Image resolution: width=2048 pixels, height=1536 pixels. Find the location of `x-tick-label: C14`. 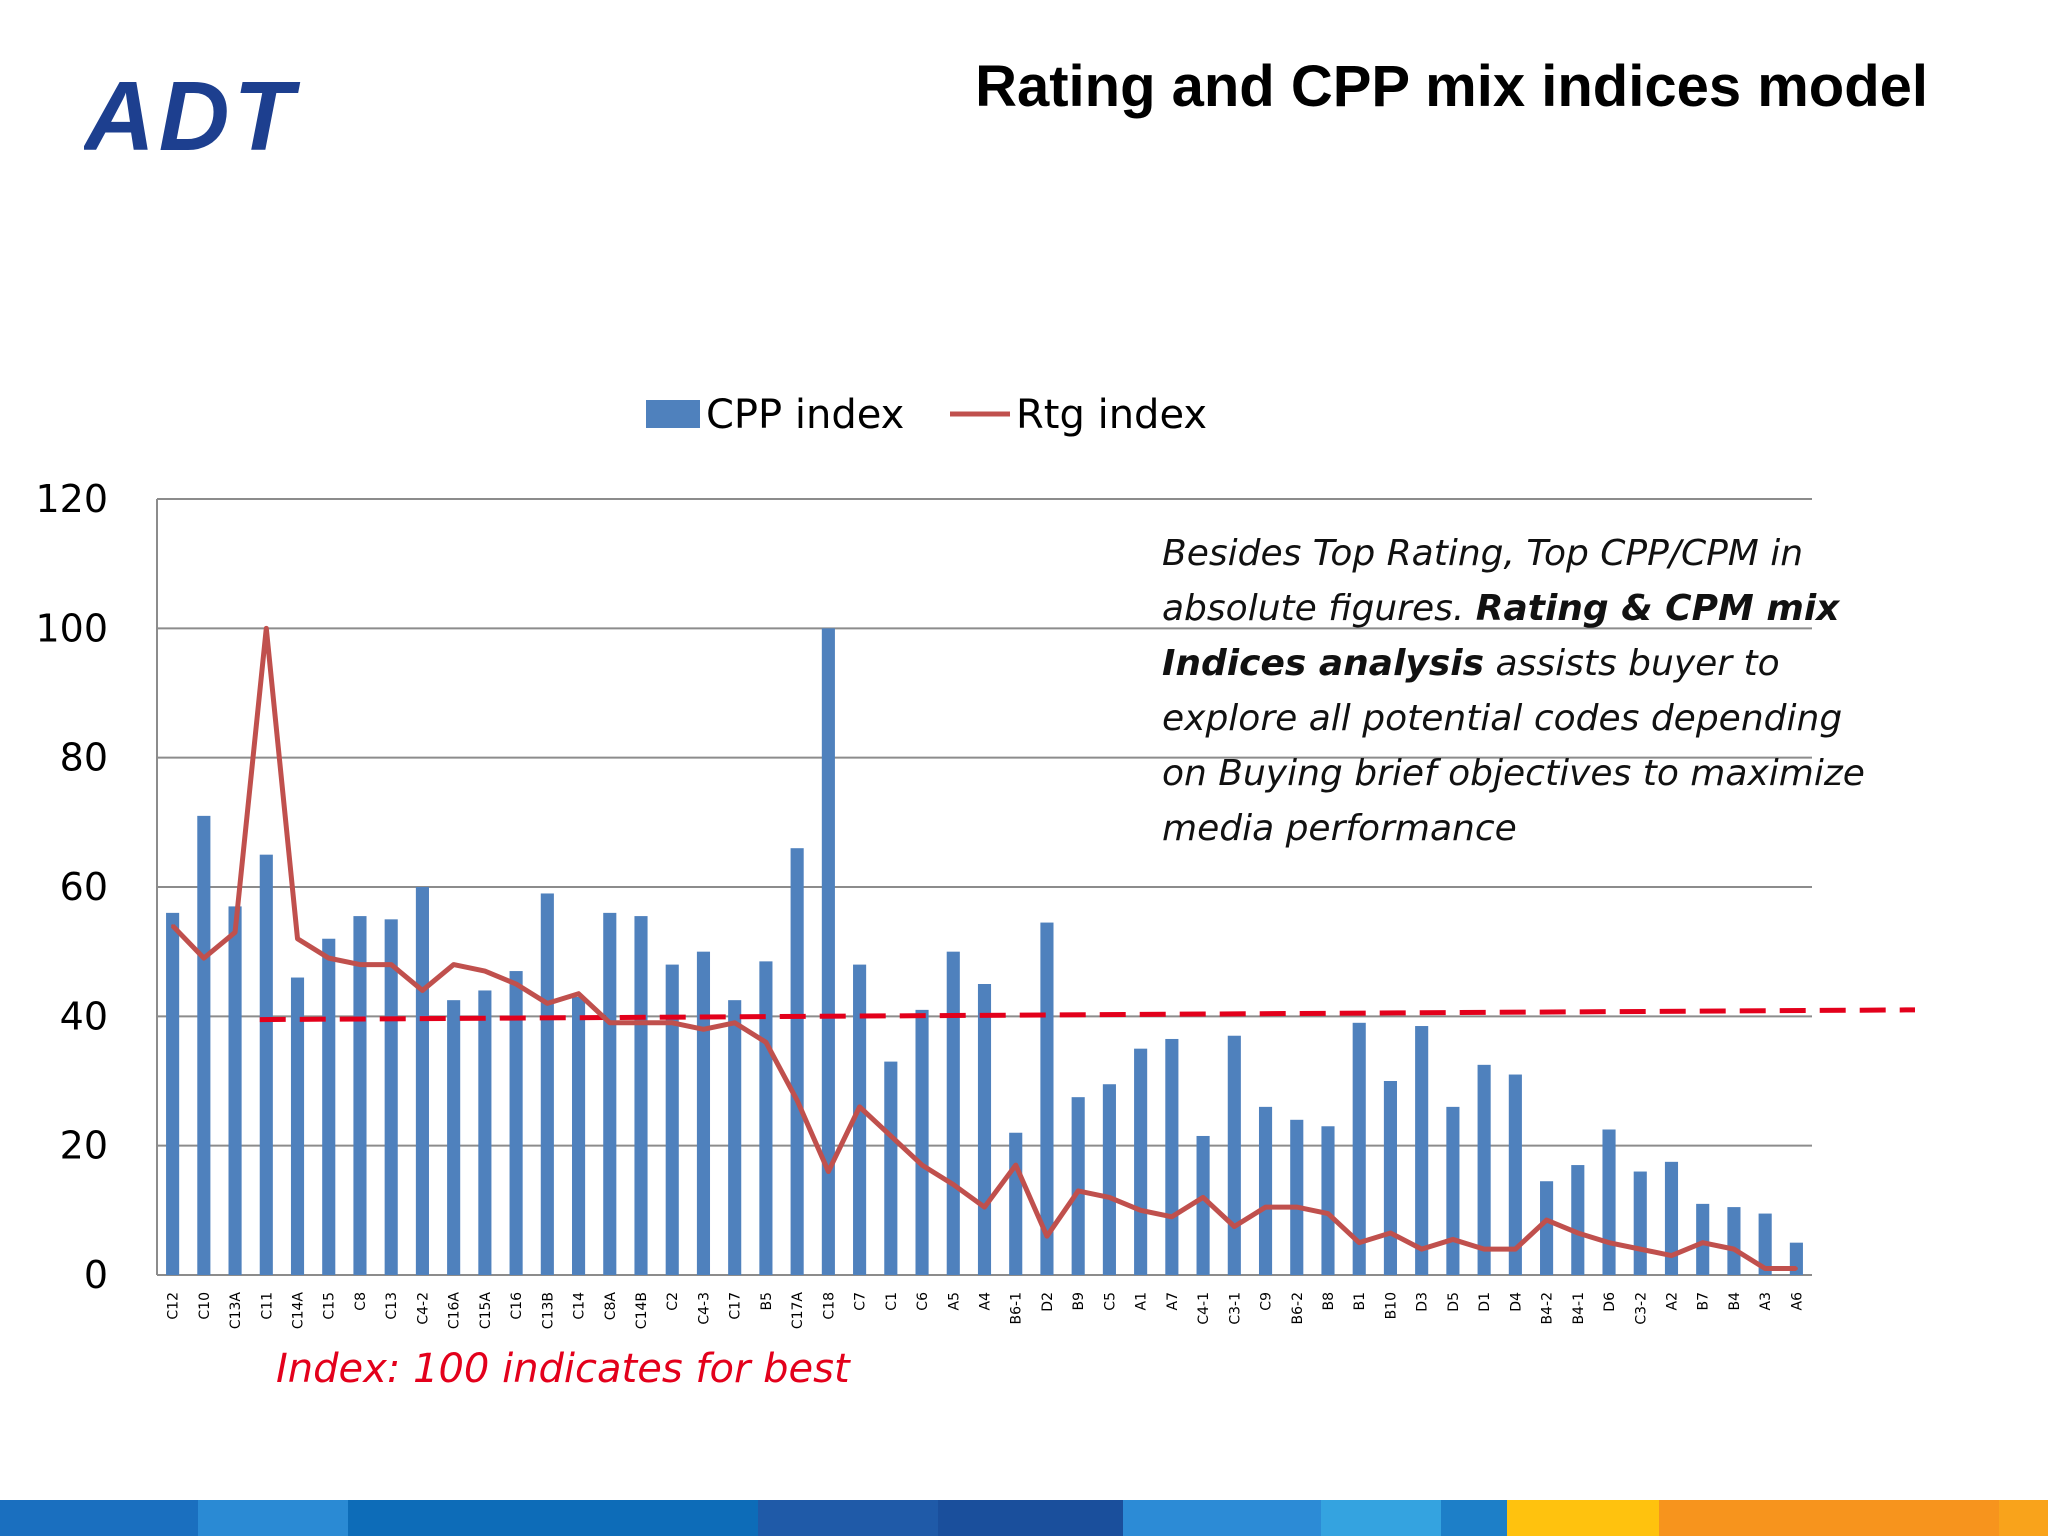

x-tick-label: C14 is located at coordinates (580, 1306).